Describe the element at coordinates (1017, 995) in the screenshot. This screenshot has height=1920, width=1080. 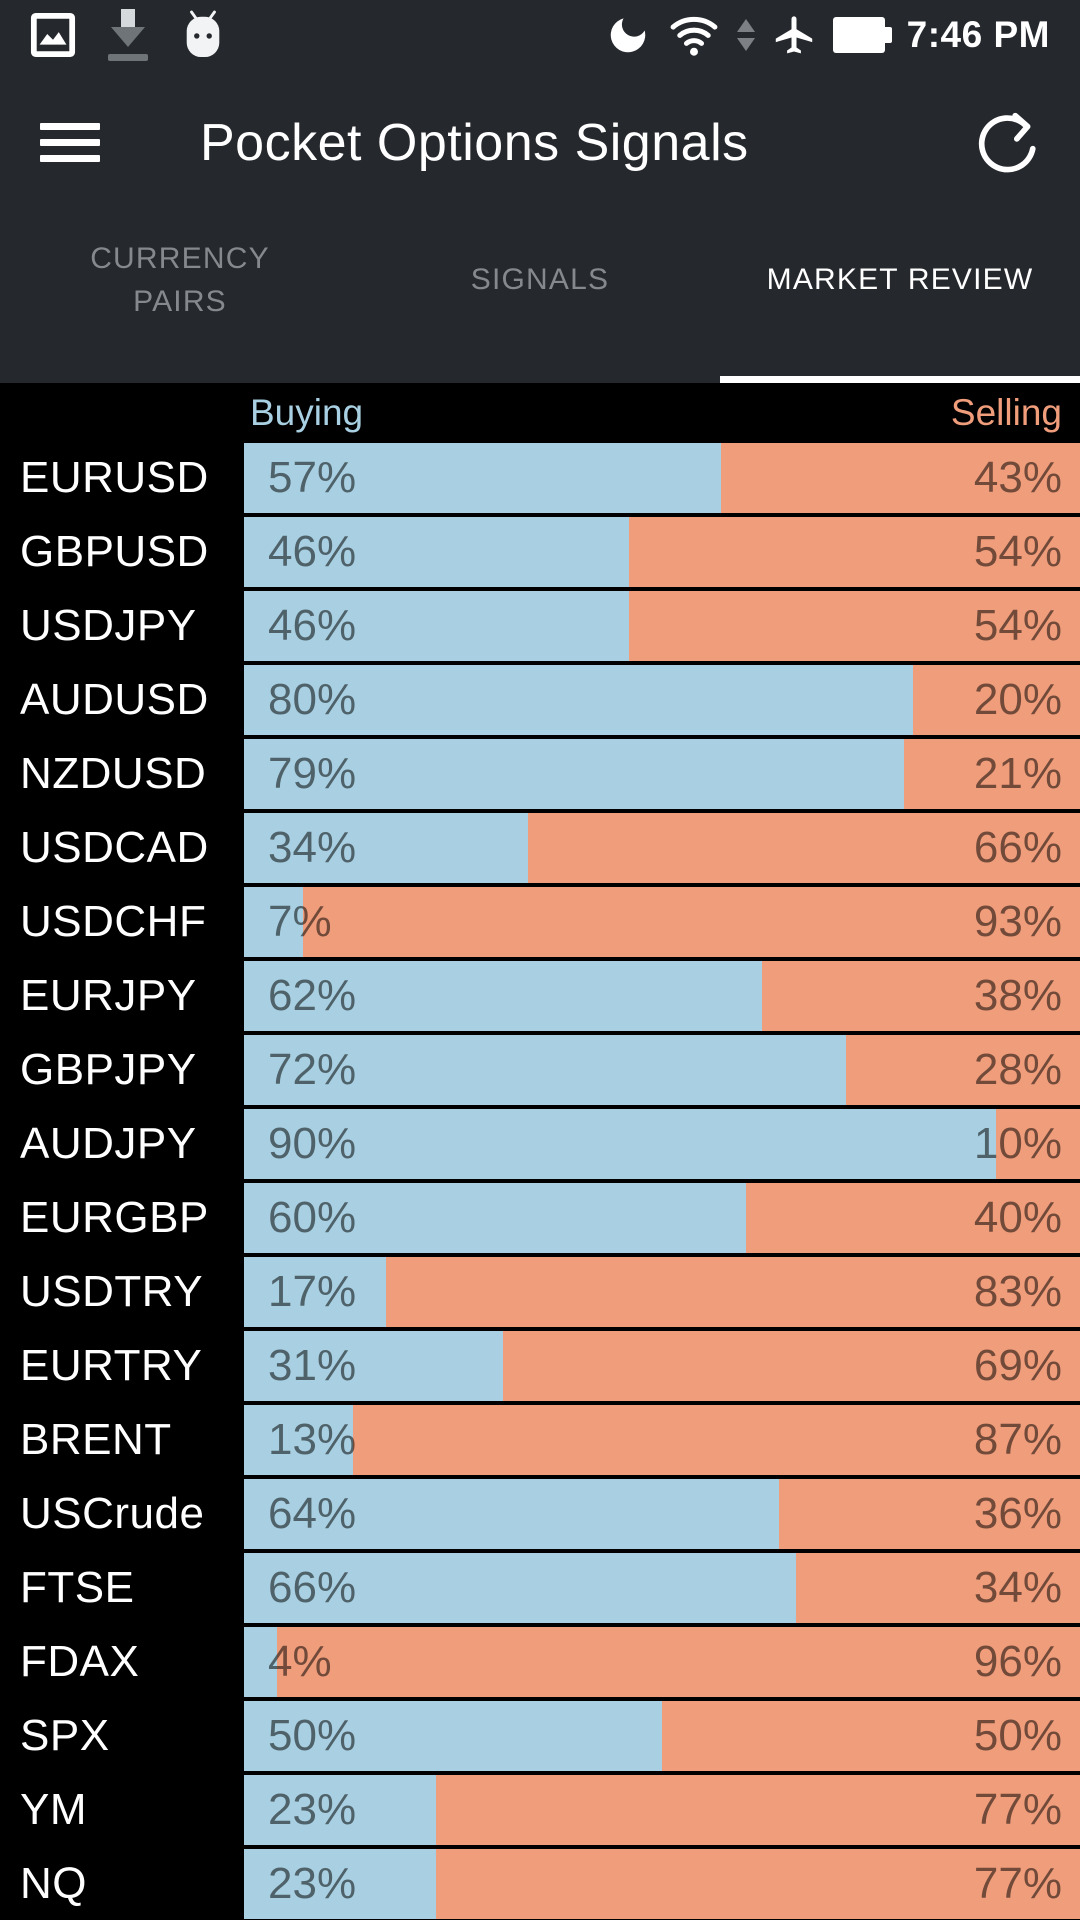
I see `sell-percent: 38%` at that location.